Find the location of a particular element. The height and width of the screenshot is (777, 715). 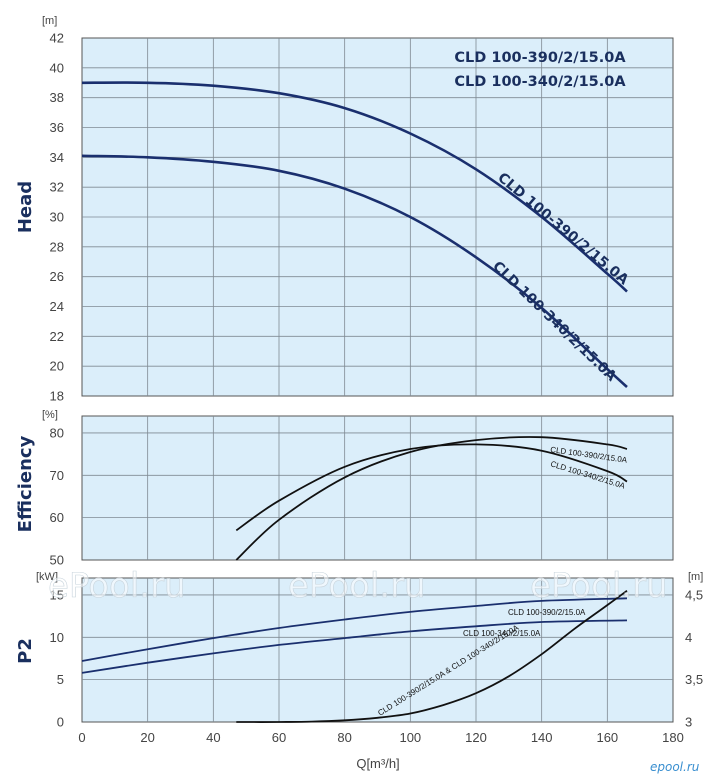

head-ytick-label: 38 is located at coordinates (57, 97).